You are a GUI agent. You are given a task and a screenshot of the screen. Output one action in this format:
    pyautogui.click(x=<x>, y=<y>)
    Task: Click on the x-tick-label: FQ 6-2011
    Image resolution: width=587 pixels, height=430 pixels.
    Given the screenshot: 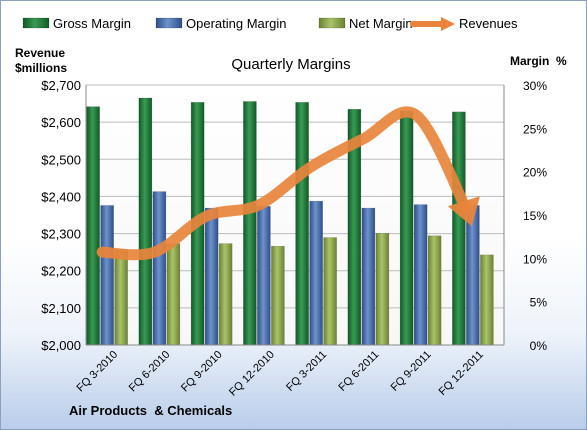 What is the action you would take?
    pyautogui.click(x=358, y=371)
    